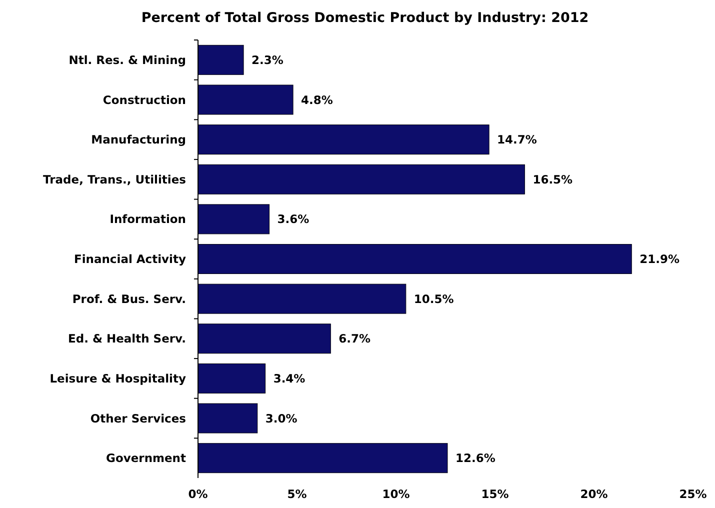 This screenshot has width=715, height=508. I want to click on data-label: 14.7%, so click(517, 139).